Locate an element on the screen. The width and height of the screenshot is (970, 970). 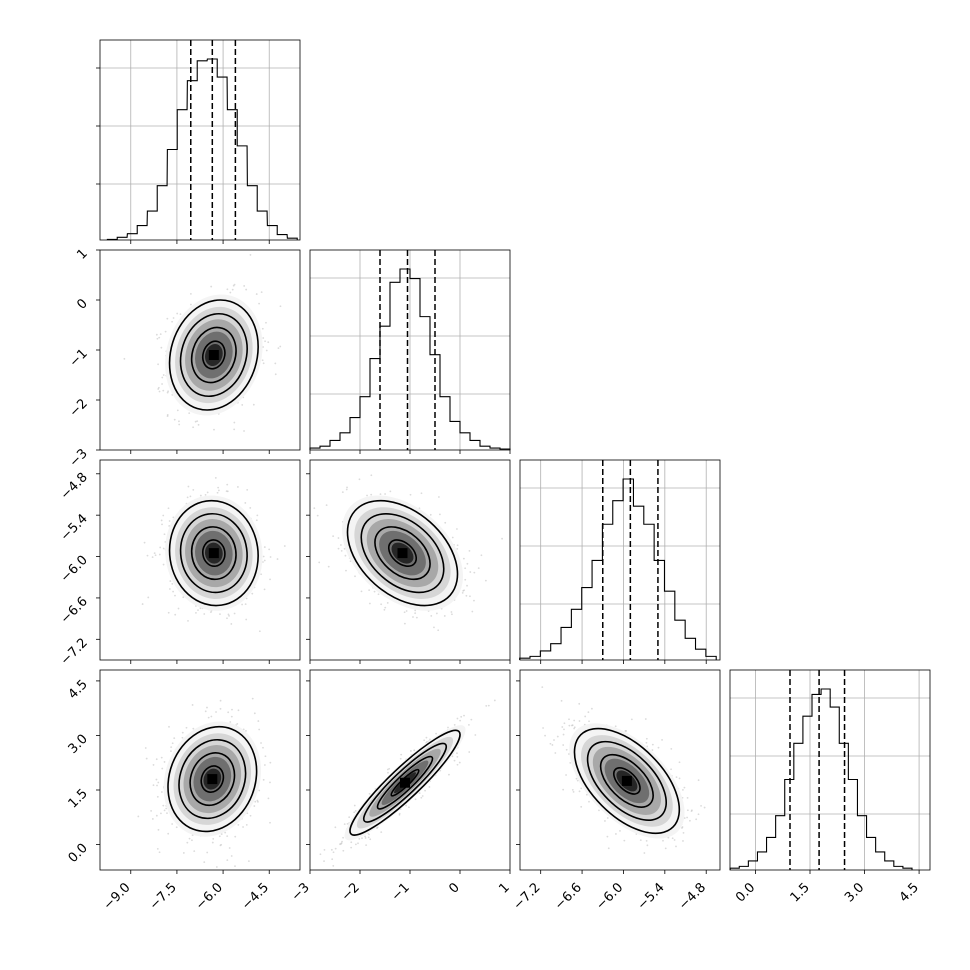
y-tick-label: 3.0 is located at coordinates (78, 744).